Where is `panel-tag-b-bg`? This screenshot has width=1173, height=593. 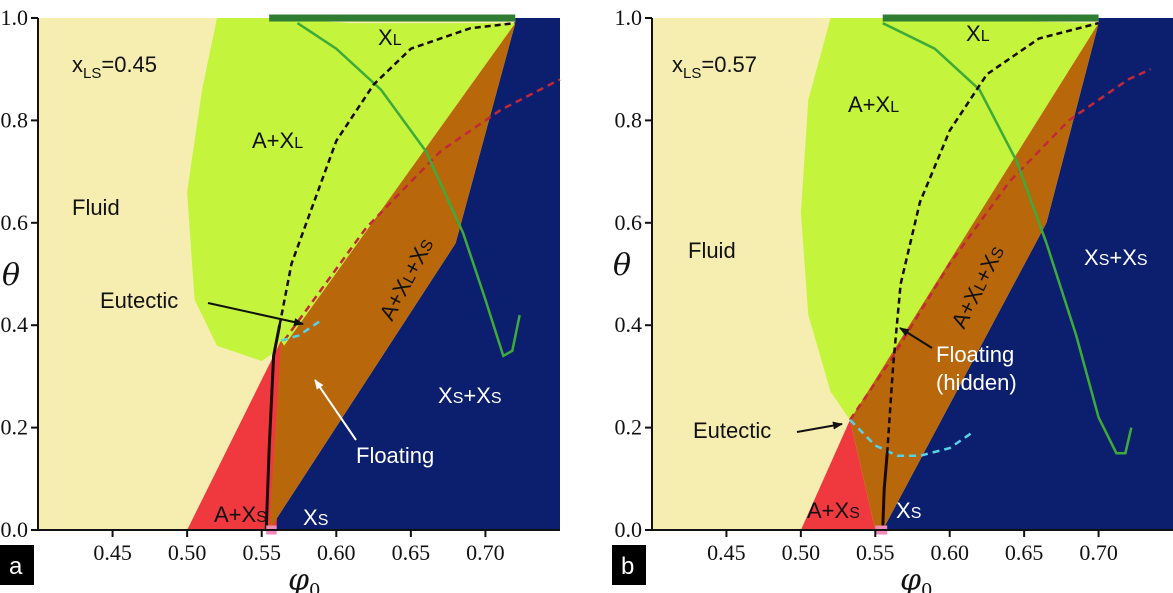
panel-tag-b-bg is located at coordinates (629, 565).